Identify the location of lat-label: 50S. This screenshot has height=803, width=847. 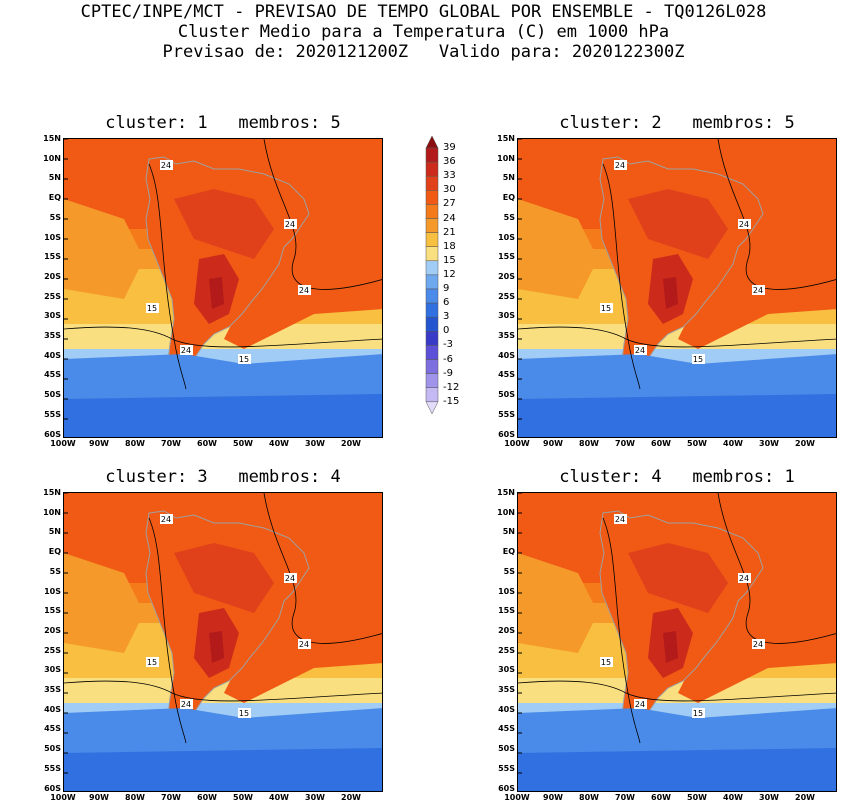
(52, 749).